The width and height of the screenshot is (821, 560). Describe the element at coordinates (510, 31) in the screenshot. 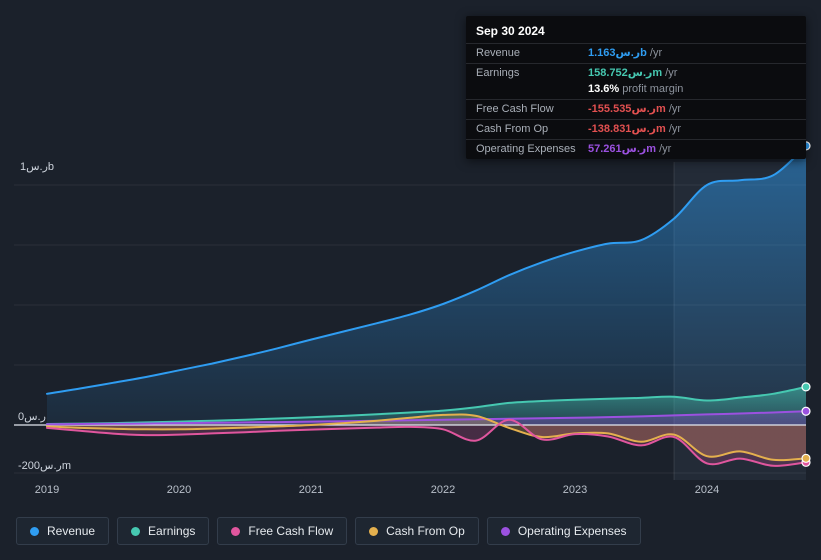

I see `tooltip-date: Sep 30 2024` at that location.